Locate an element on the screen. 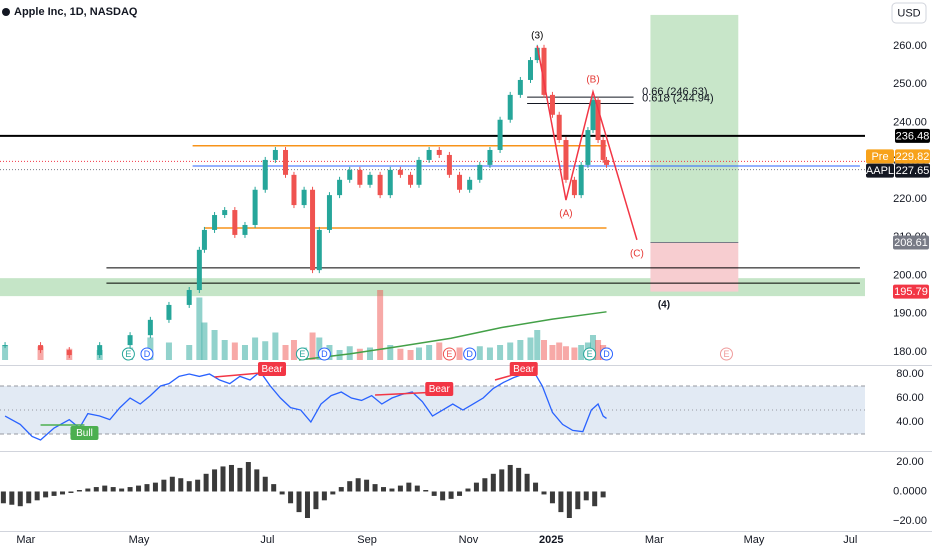  currency-label: USD is located at coordinates (908, 13).